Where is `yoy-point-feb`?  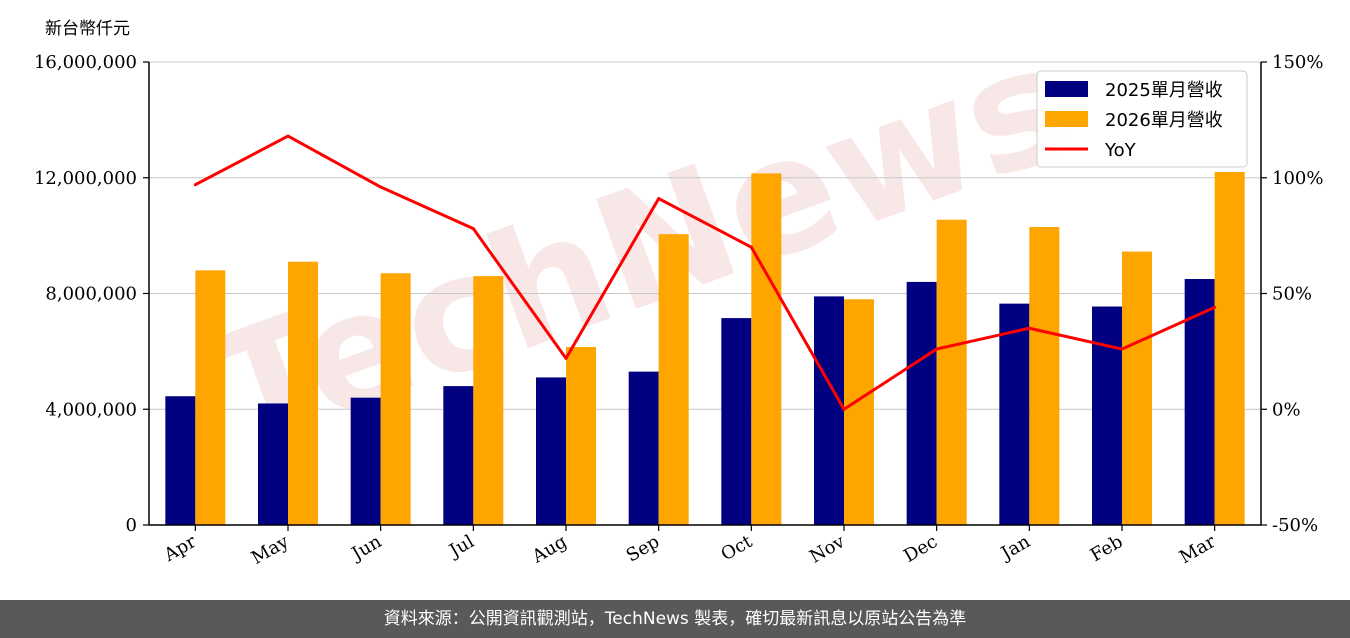 yoy-point-feb is located at coordinates (1122, 349).